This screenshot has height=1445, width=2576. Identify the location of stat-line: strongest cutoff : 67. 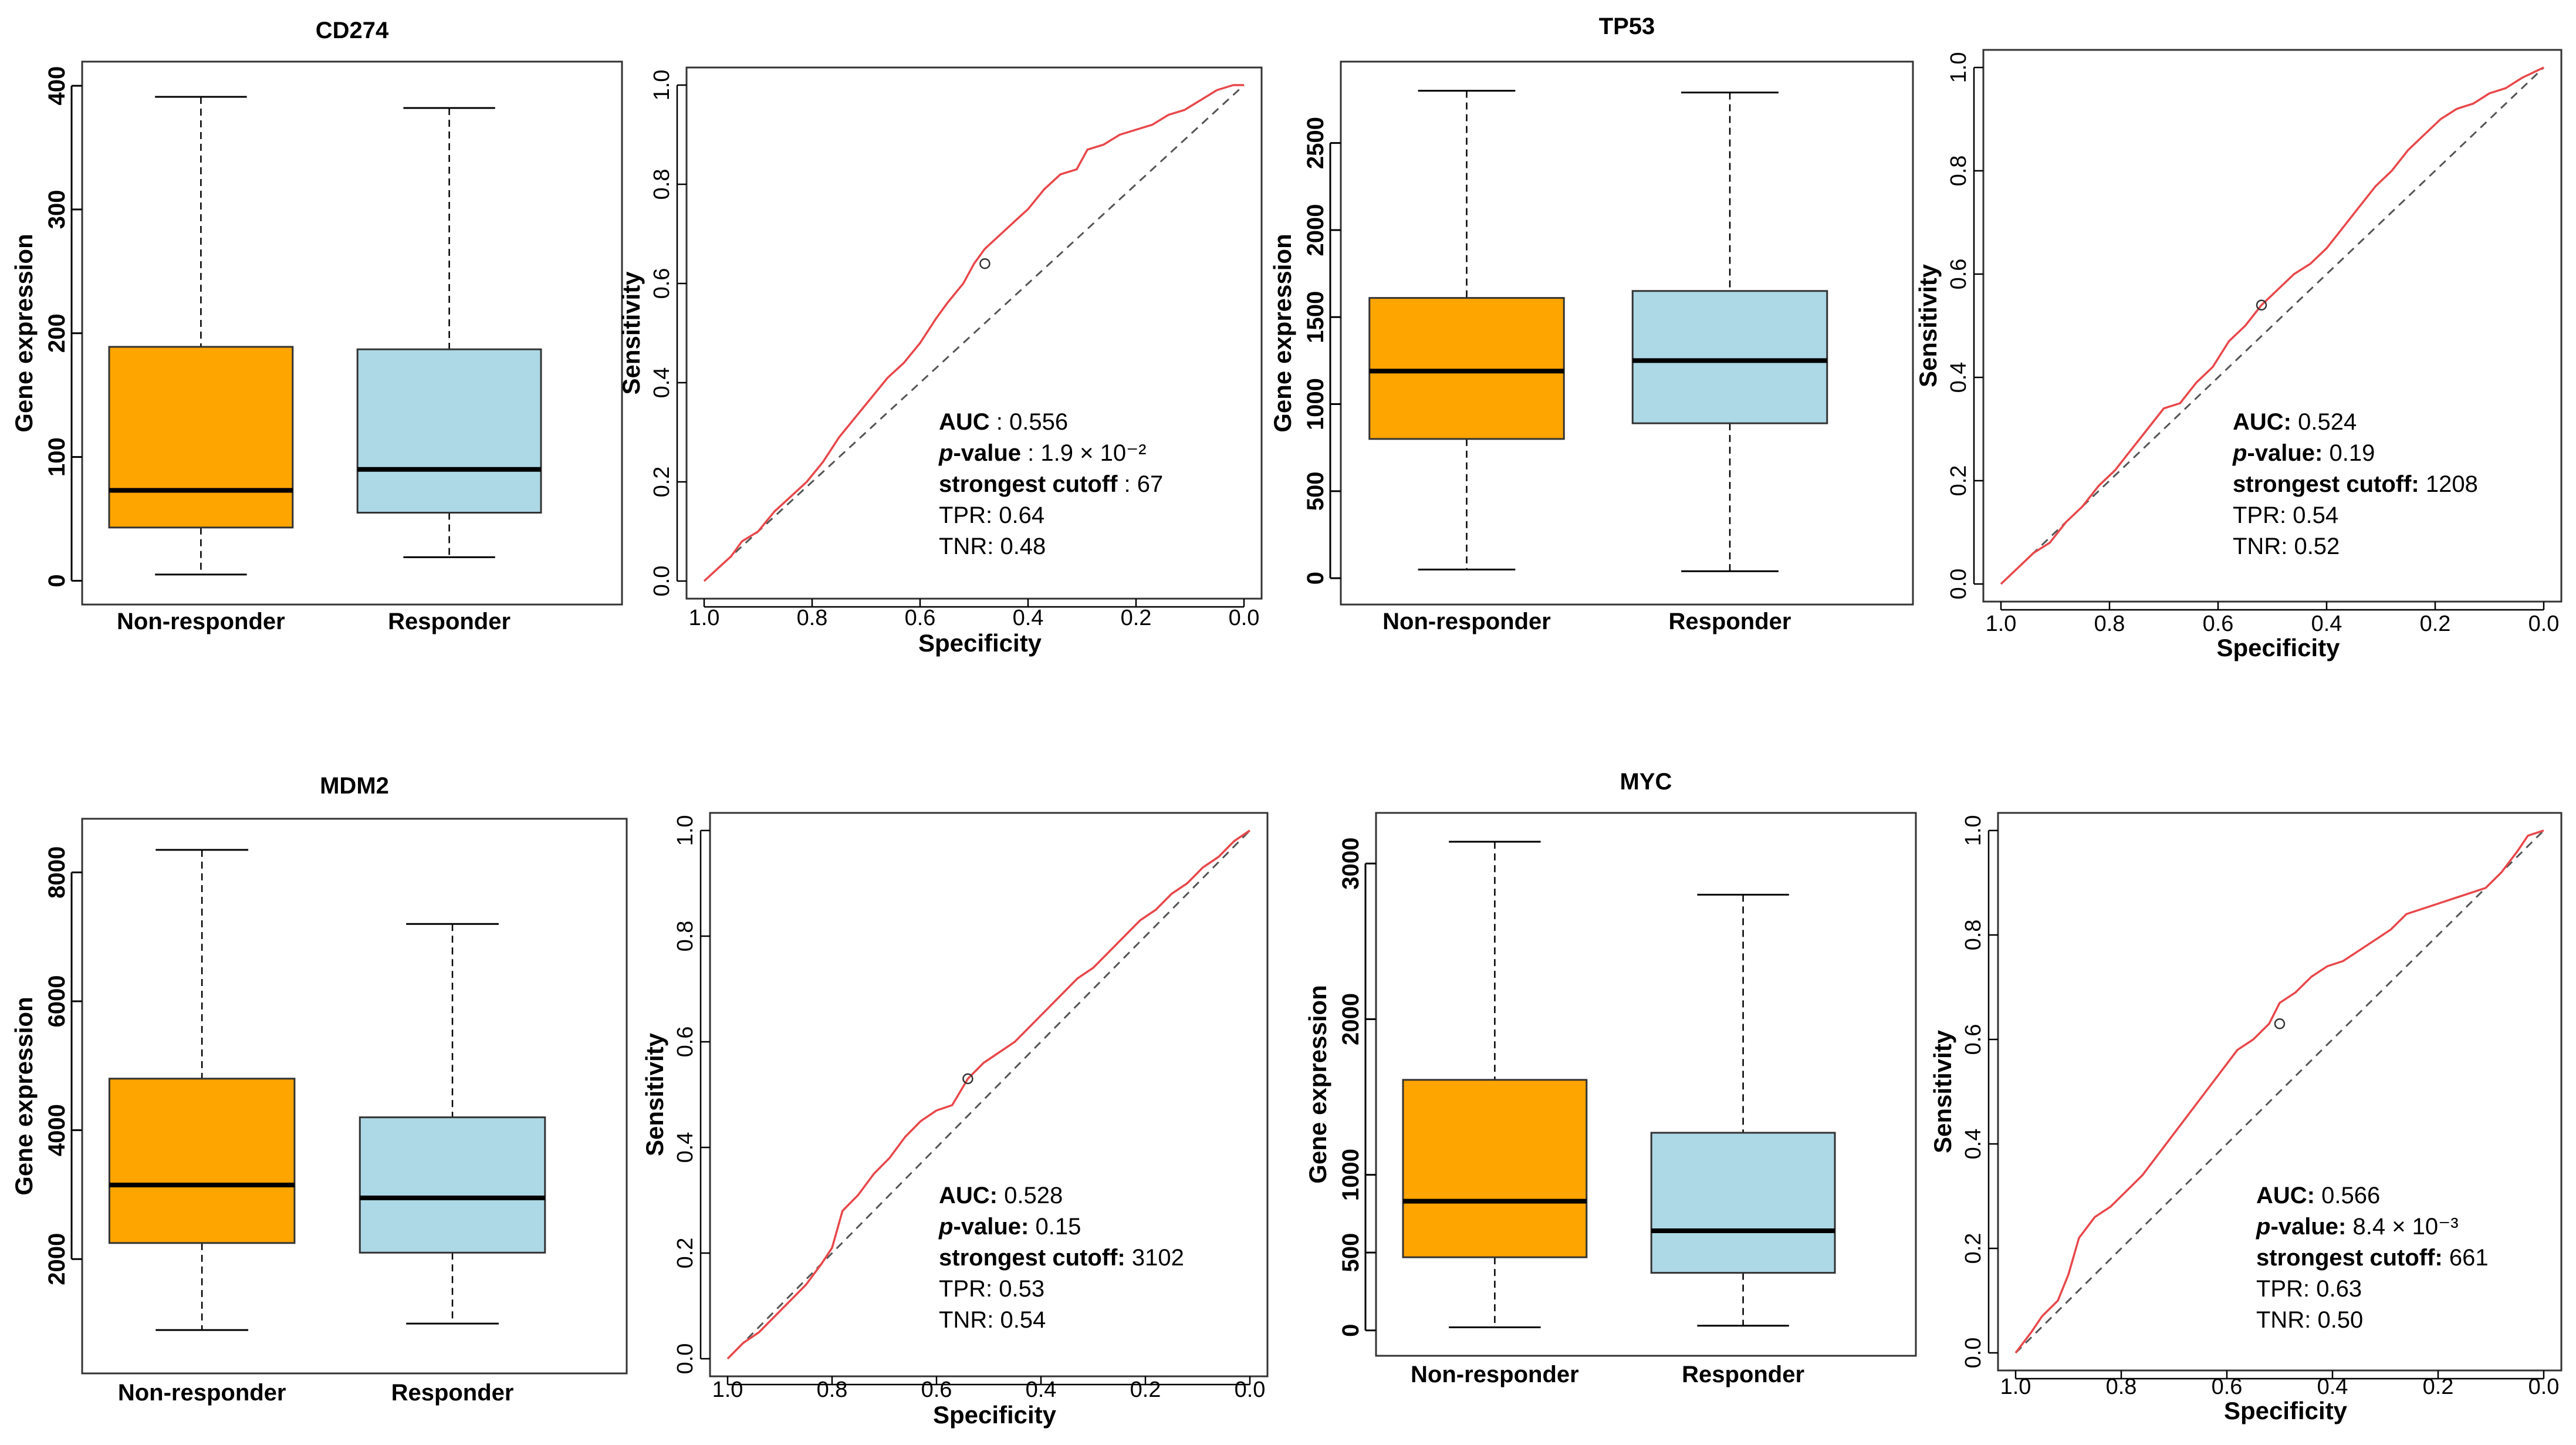
(1051, 484).